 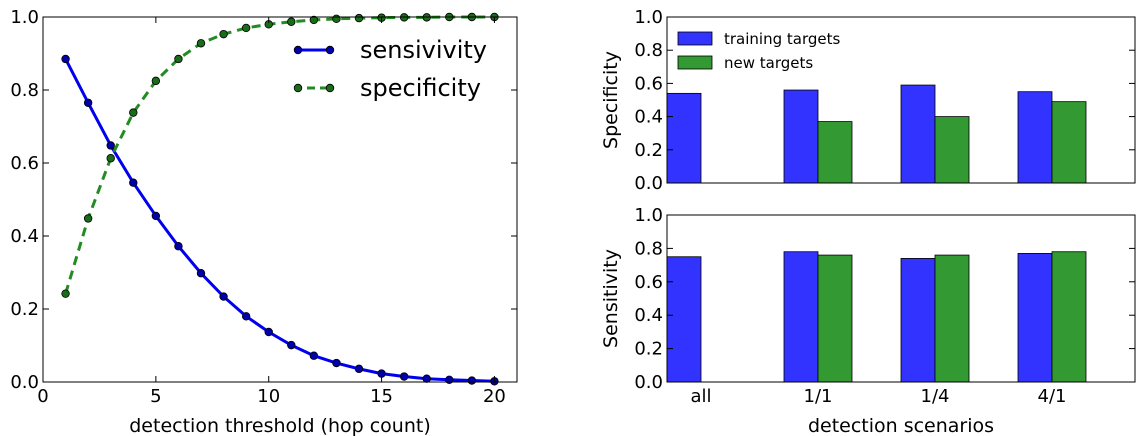 I want to click on x-axis-label: detection scenarios, so click(x=901, y=425).